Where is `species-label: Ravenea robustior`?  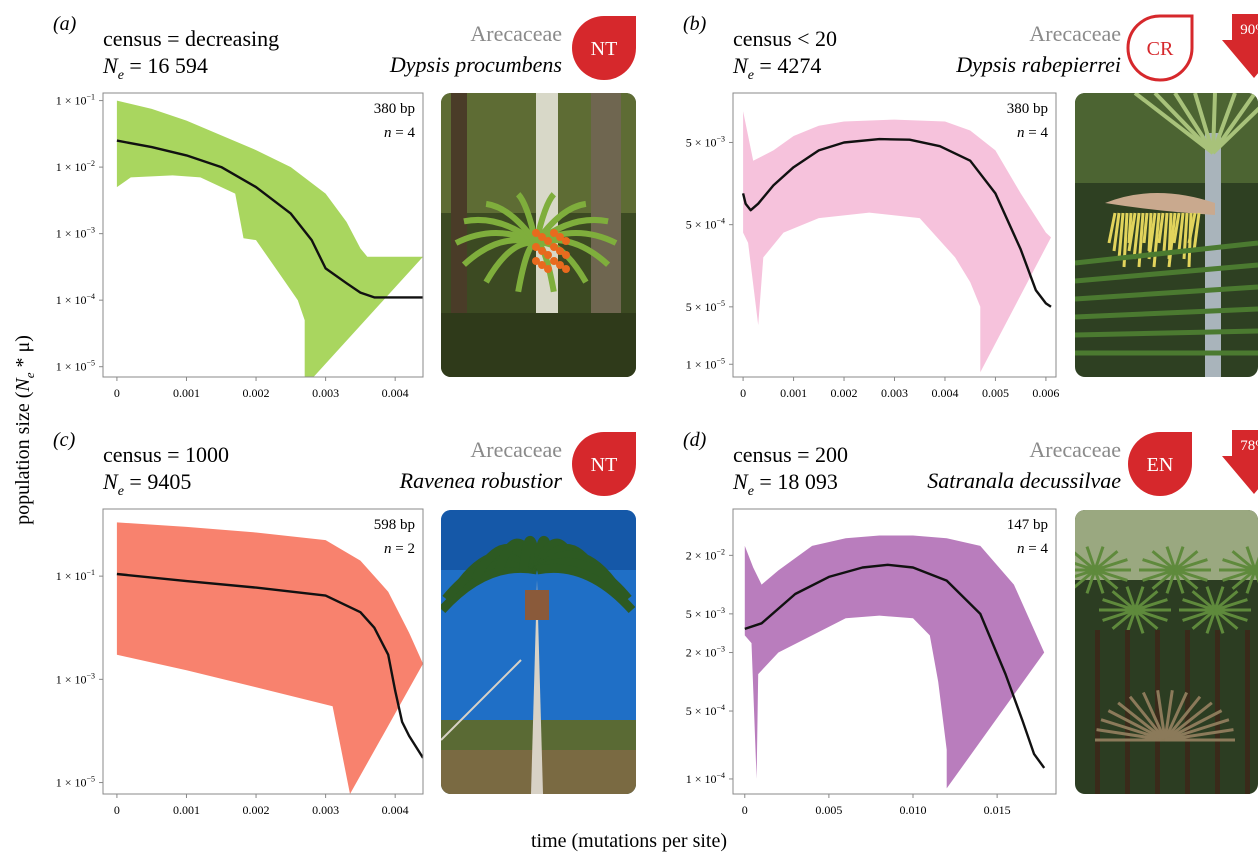
species-label: Ravenea robustior is located at coordinates (481, 480).